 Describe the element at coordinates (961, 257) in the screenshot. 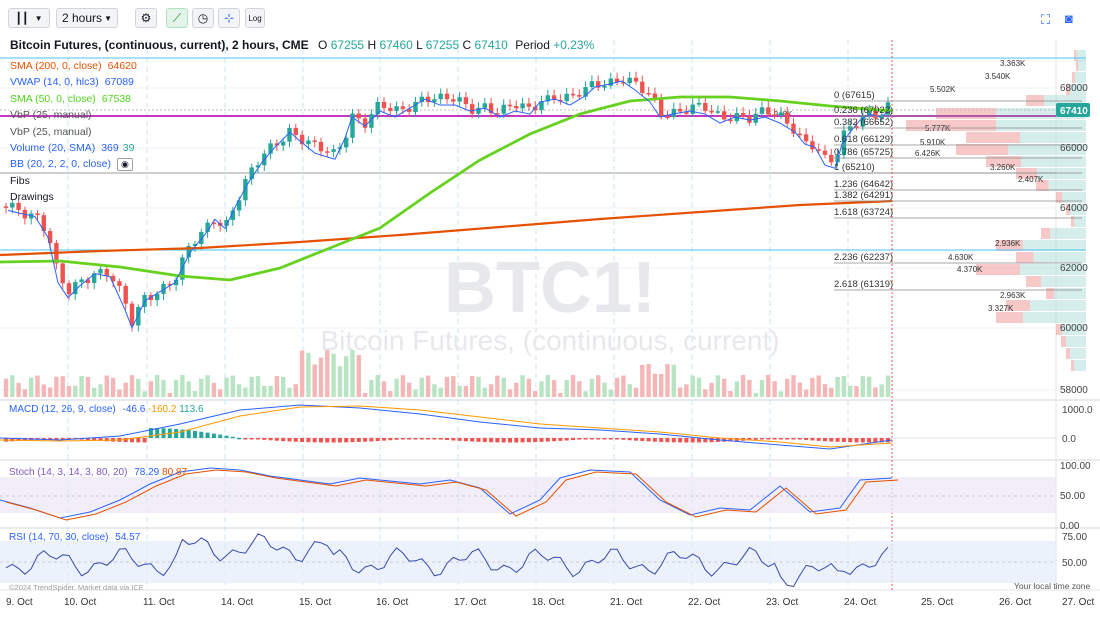

I see `vbp-label: 4.630K` at that location.